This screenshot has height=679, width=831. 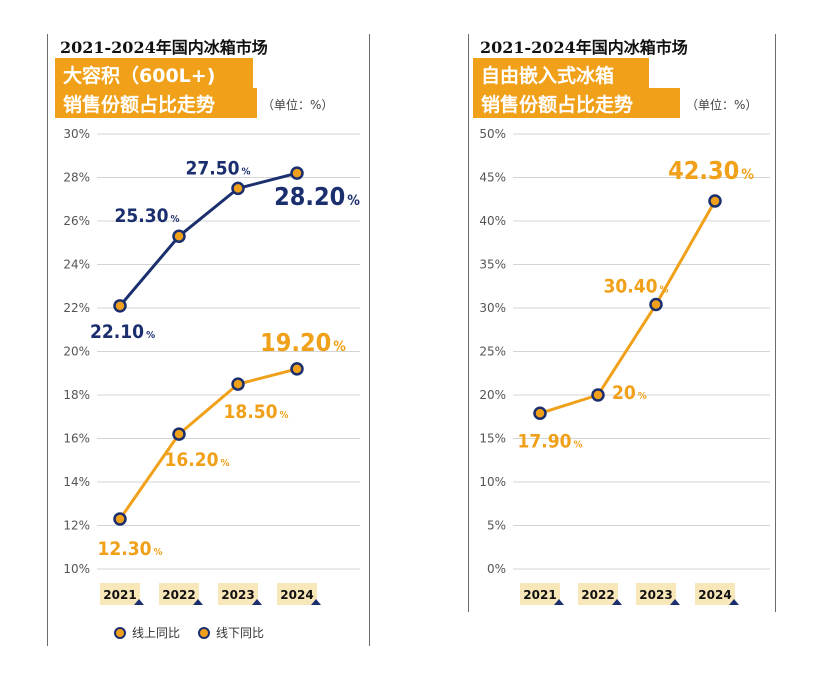 I want to click on right-title-box-line2: 销售份额占比走势, so click(x=576, y=103).